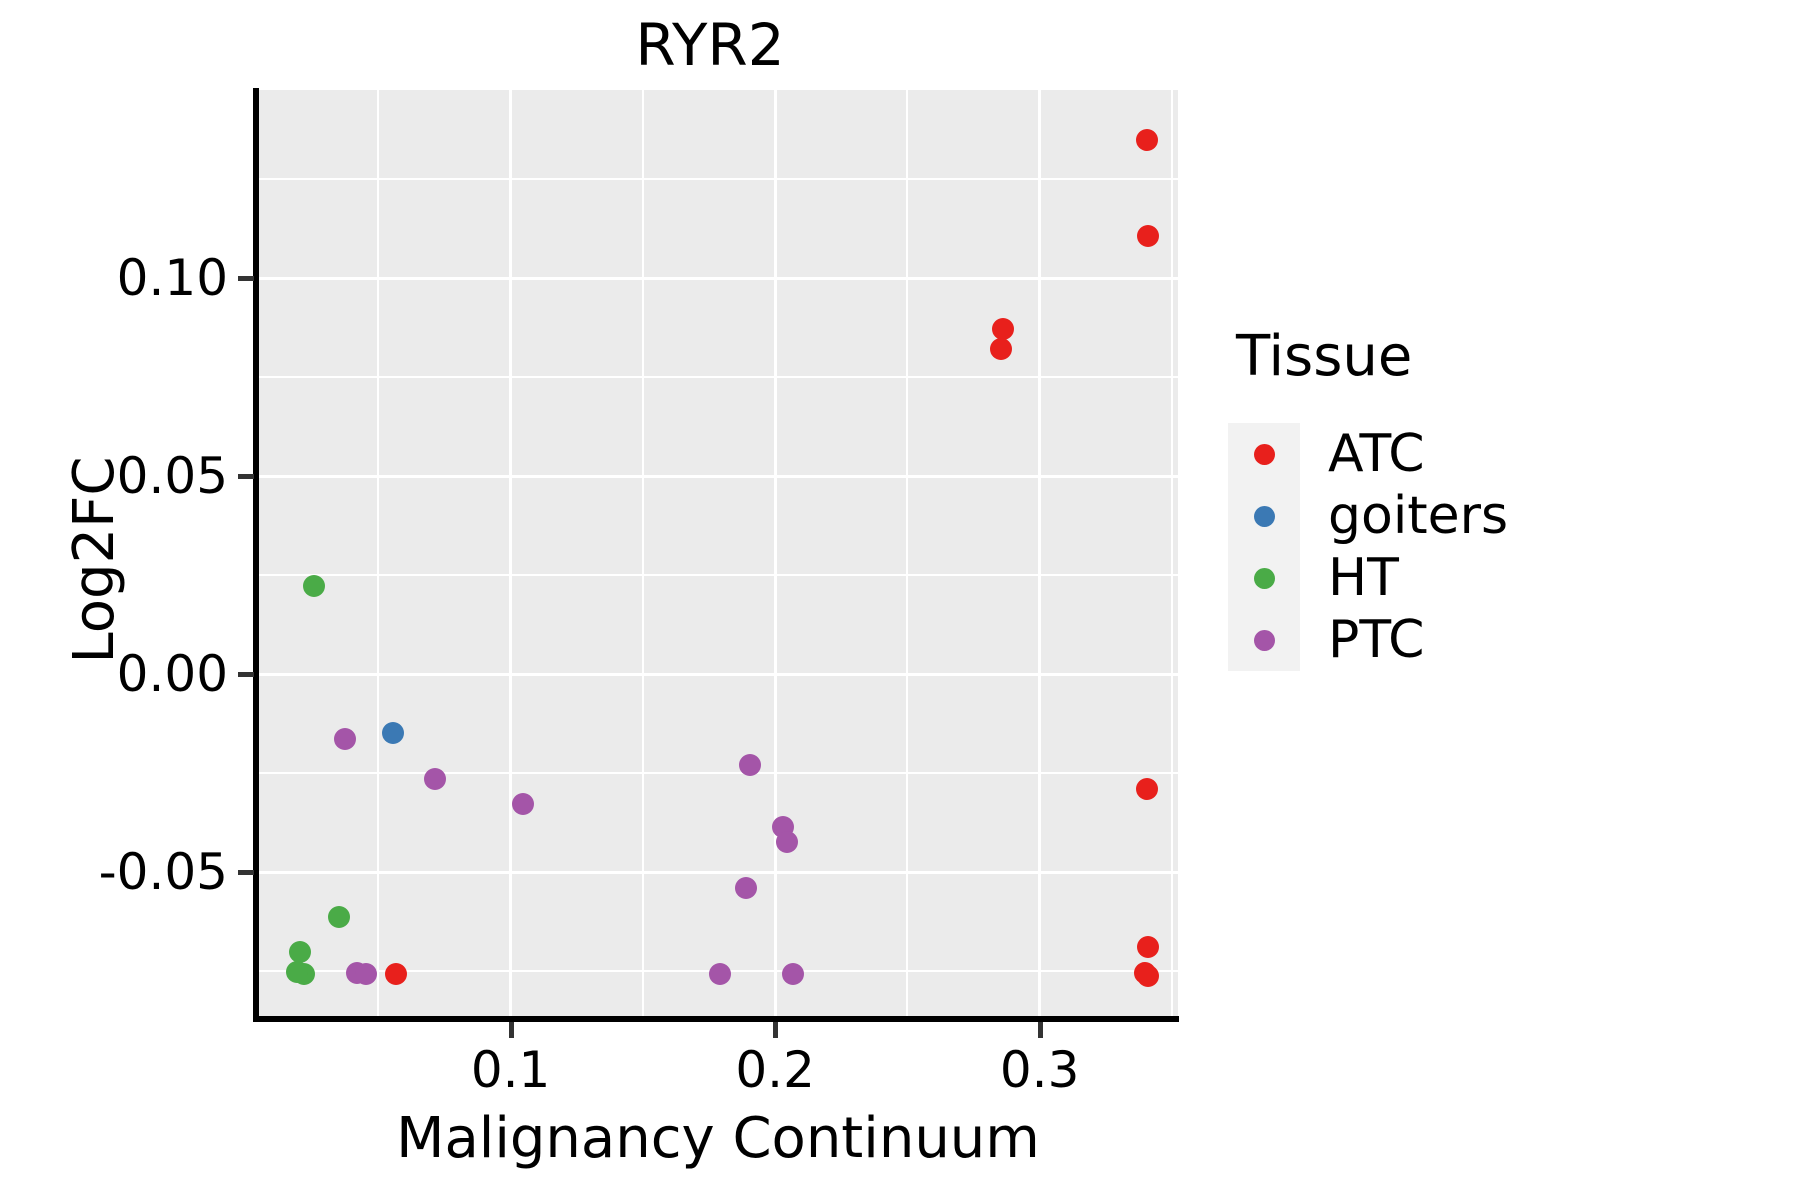 The height and width of the screenshot is (1200, 1800). Describe the element at coordinates (1376, 640) in the screenshot. I see `legend-item-label: PTC` at that location.